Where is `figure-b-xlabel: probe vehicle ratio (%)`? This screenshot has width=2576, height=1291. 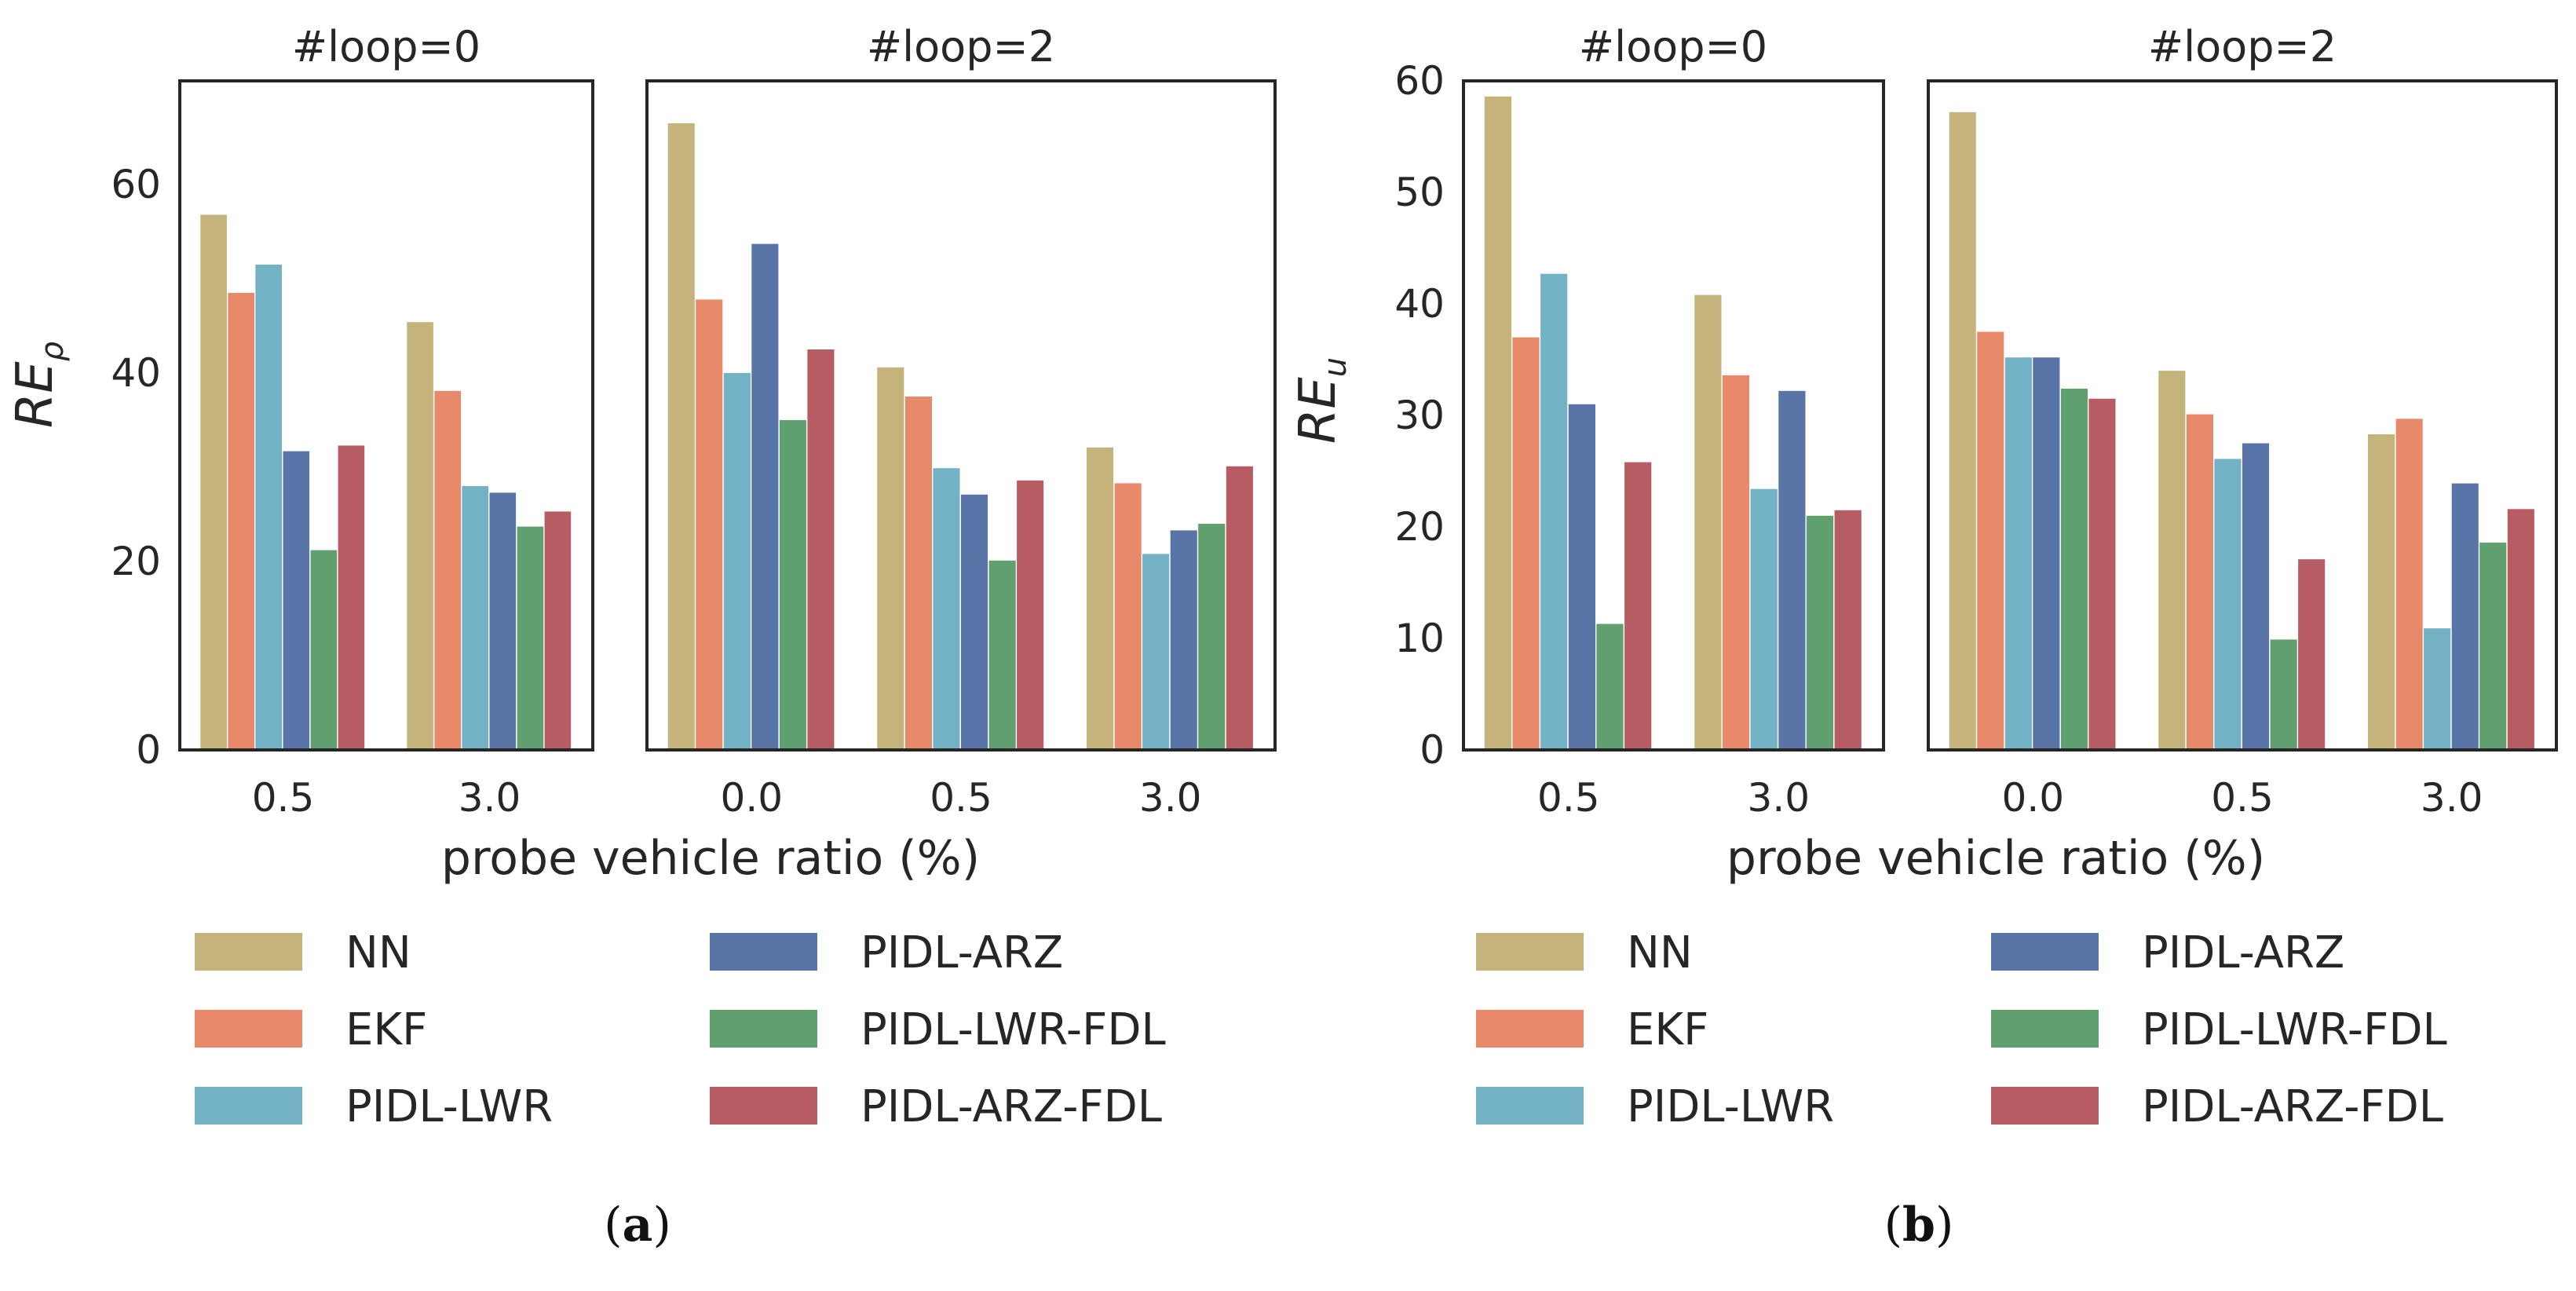
figure-b-xlabel: probe vehicle ratio (%) is located at coordinates (1996, 859).